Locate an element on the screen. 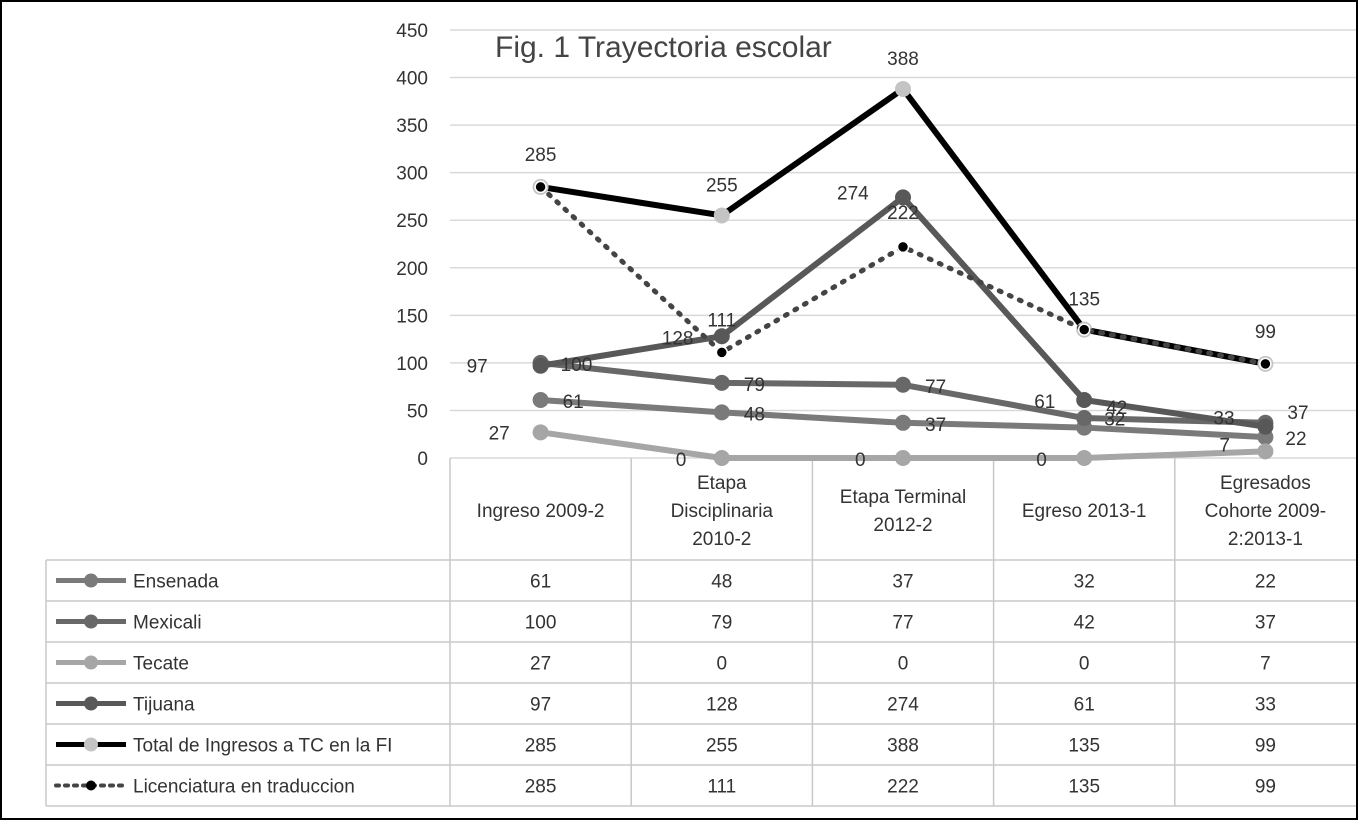 The height and width of the screenshot is (820, 1358). y-tick-label: 300 is located at coordinates (412, 174).